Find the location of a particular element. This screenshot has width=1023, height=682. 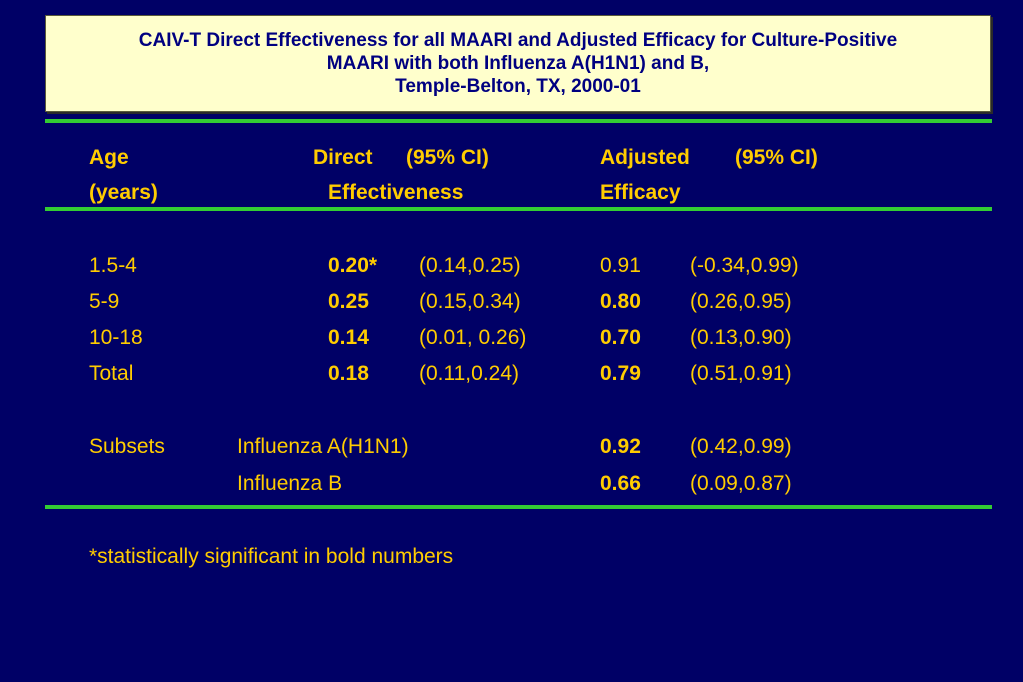

row-adjusted: 0.70 is located at coordinates (620, 337).